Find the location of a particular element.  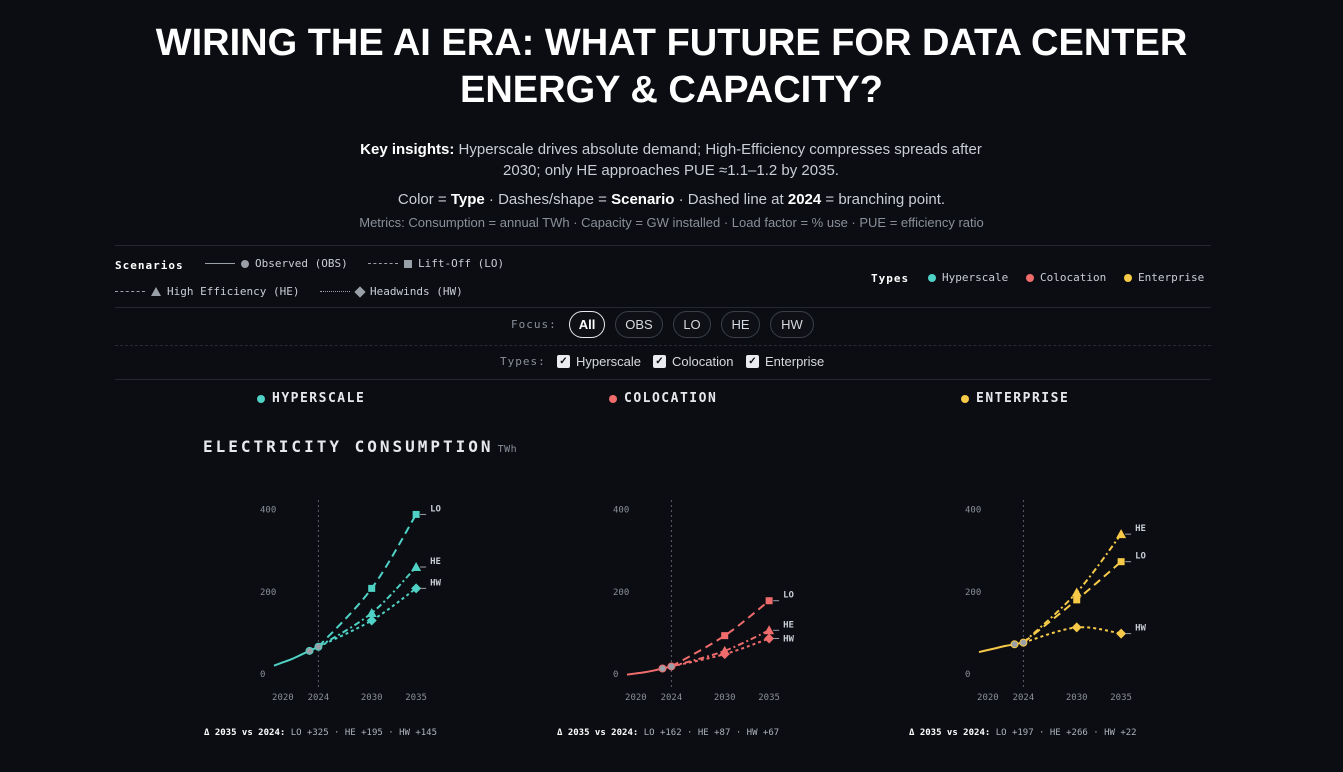

title-line-2: ENERGY & CAPACITY? is located at coordinates (671, 90).